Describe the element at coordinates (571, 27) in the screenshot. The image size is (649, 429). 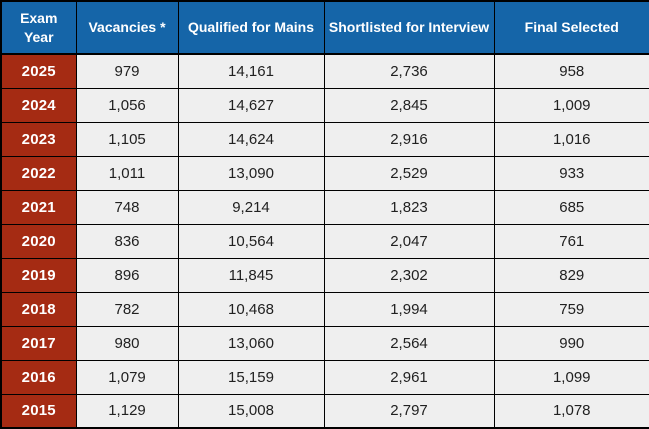
I see `column-header-final-selected: Final Selected` at that location.